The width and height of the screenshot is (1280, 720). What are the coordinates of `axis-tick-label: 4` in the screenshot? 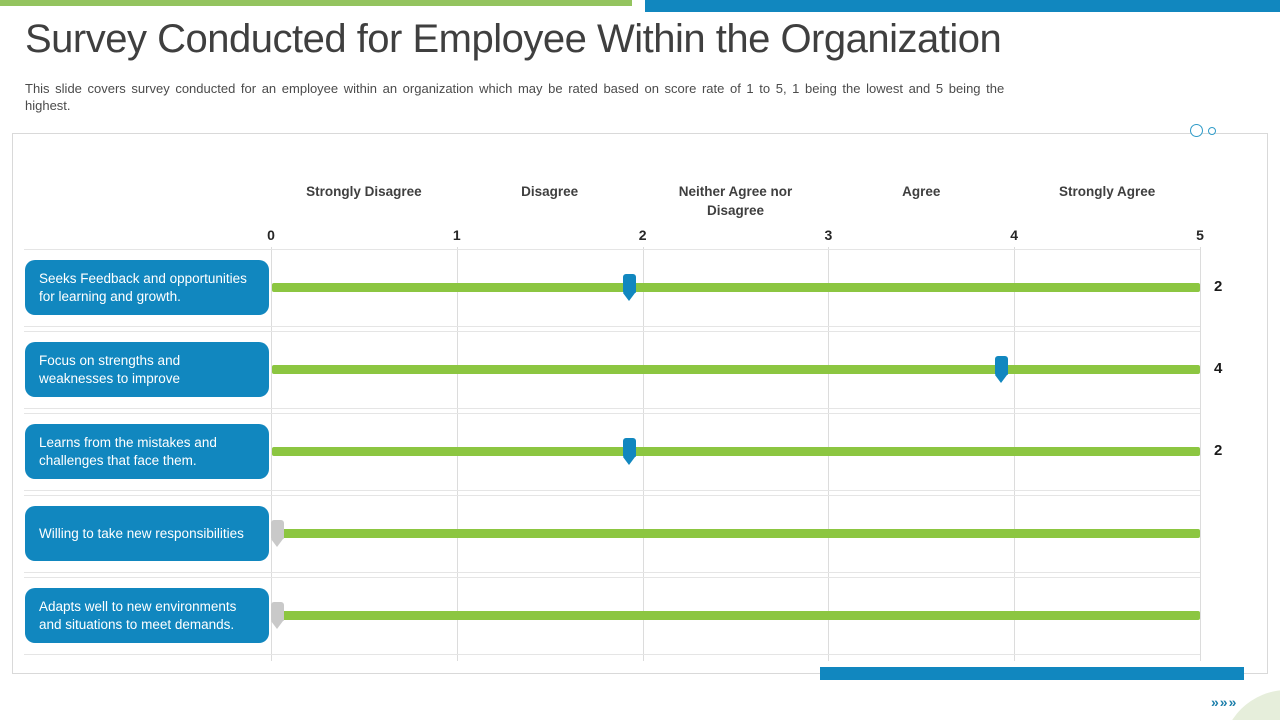 It's located at (1014, 235).